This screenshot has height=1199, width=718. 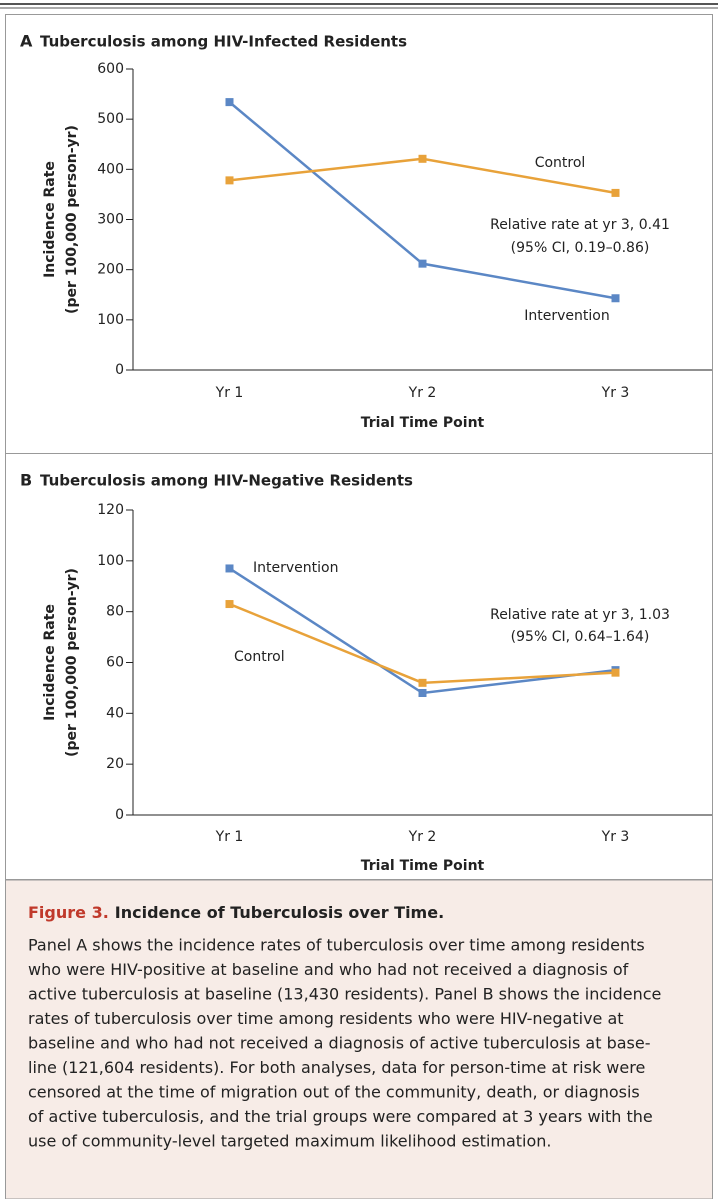 What do you see at coordinates (110, 169) in the screenshot?
I see `y-tick-label: 400` at bounding box center [110, 169].